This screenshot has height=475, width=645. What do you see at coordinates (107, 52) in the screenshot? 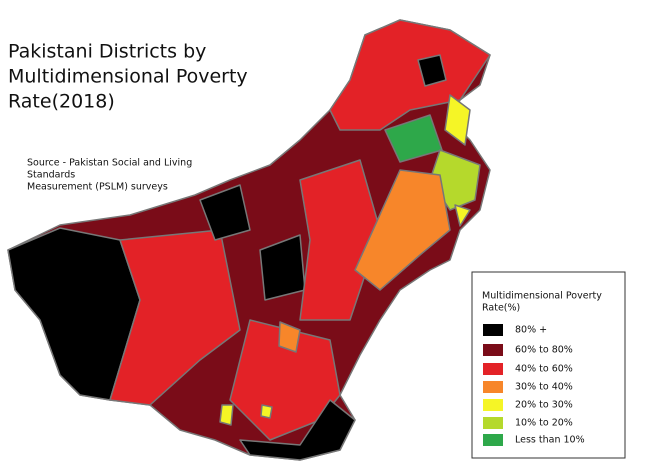
I see `title: Pakistani Districts by` at bounding box center [107, 52].